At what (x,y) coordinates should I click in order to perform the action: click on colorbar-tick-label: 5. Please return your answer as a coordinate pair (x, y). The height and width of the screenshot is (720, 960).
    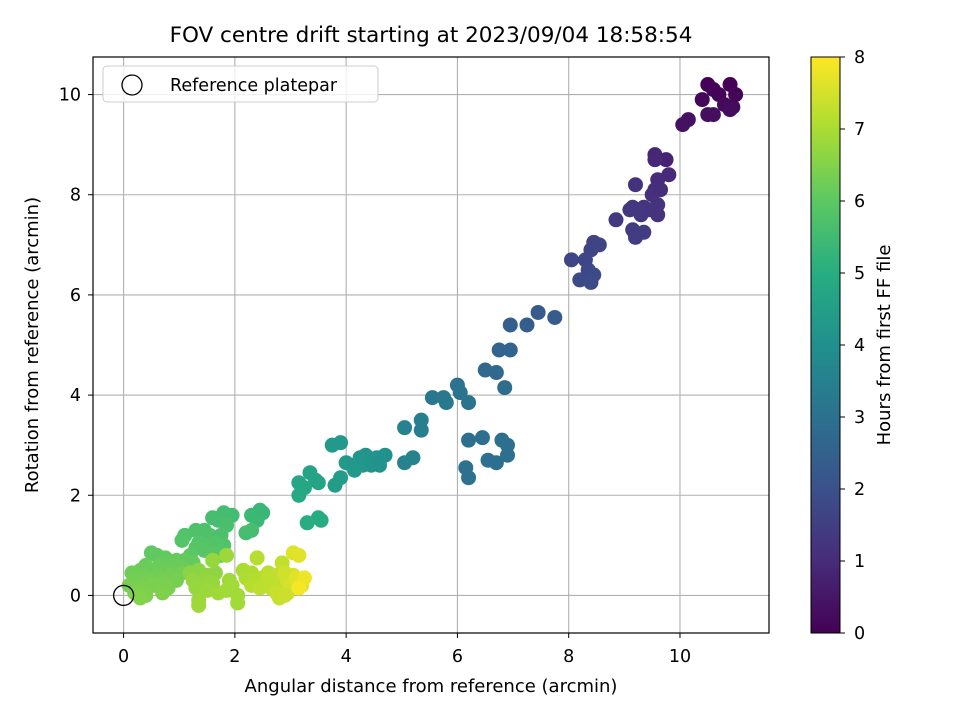
    Looking at the image, I should click on (859, 274).